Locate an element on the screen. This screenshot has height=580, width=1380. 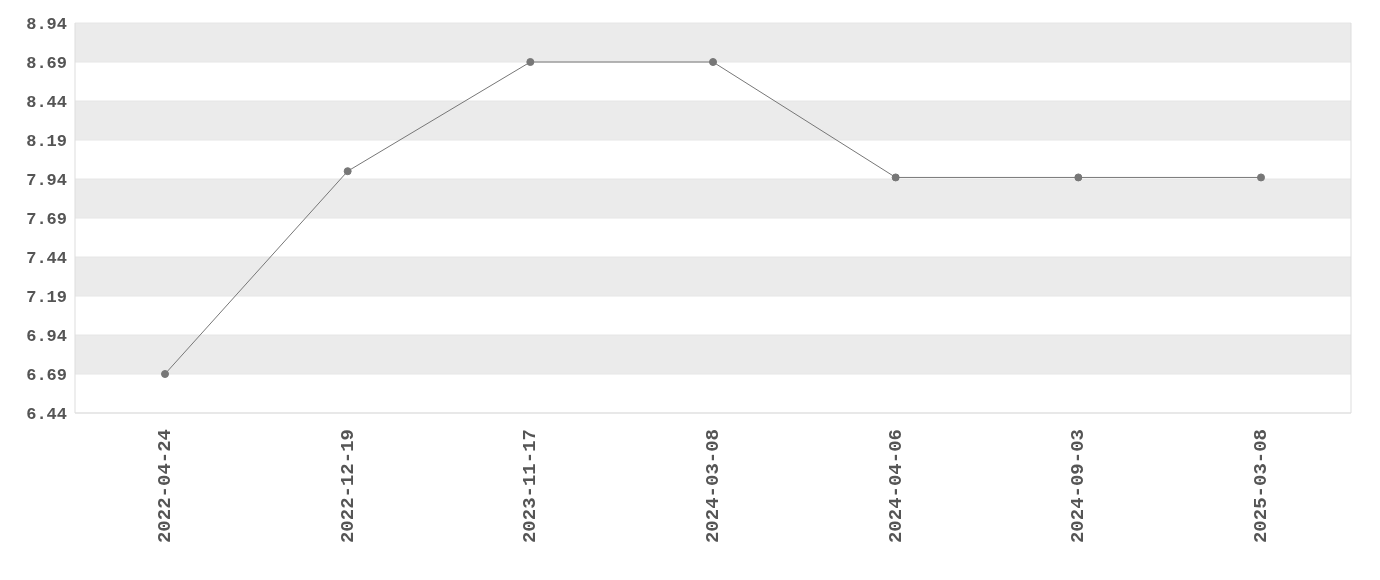
y-tick-label: 8.94 is located at coordinates (46, 25).